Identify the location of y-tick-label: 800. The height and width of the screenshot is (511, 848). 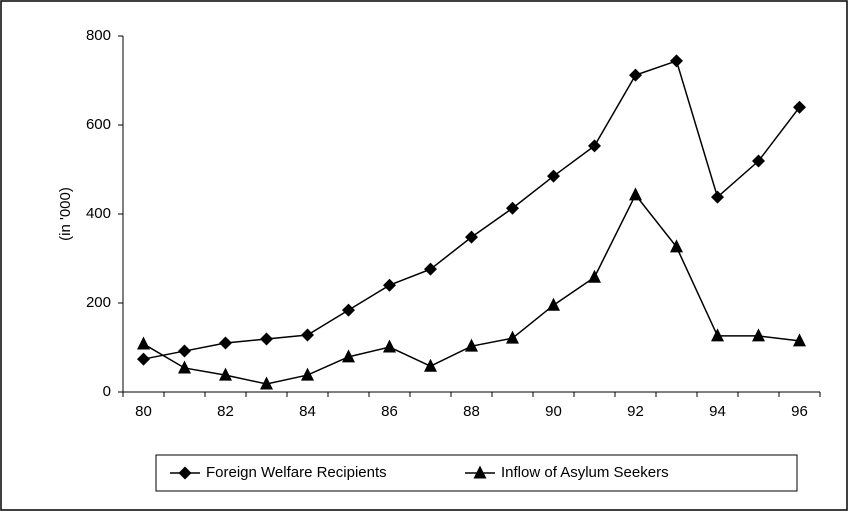
(98, 35).